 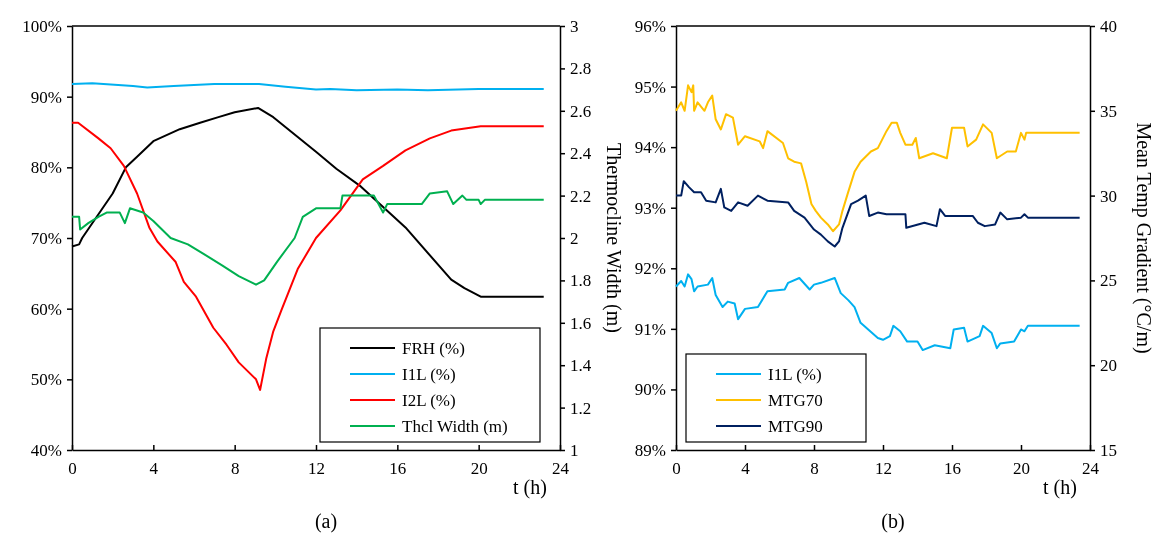 What do you see at coordinates (650, 148) in the screenshot?
I see `y-tick-label: 94%` at bounding box center [650, 148].